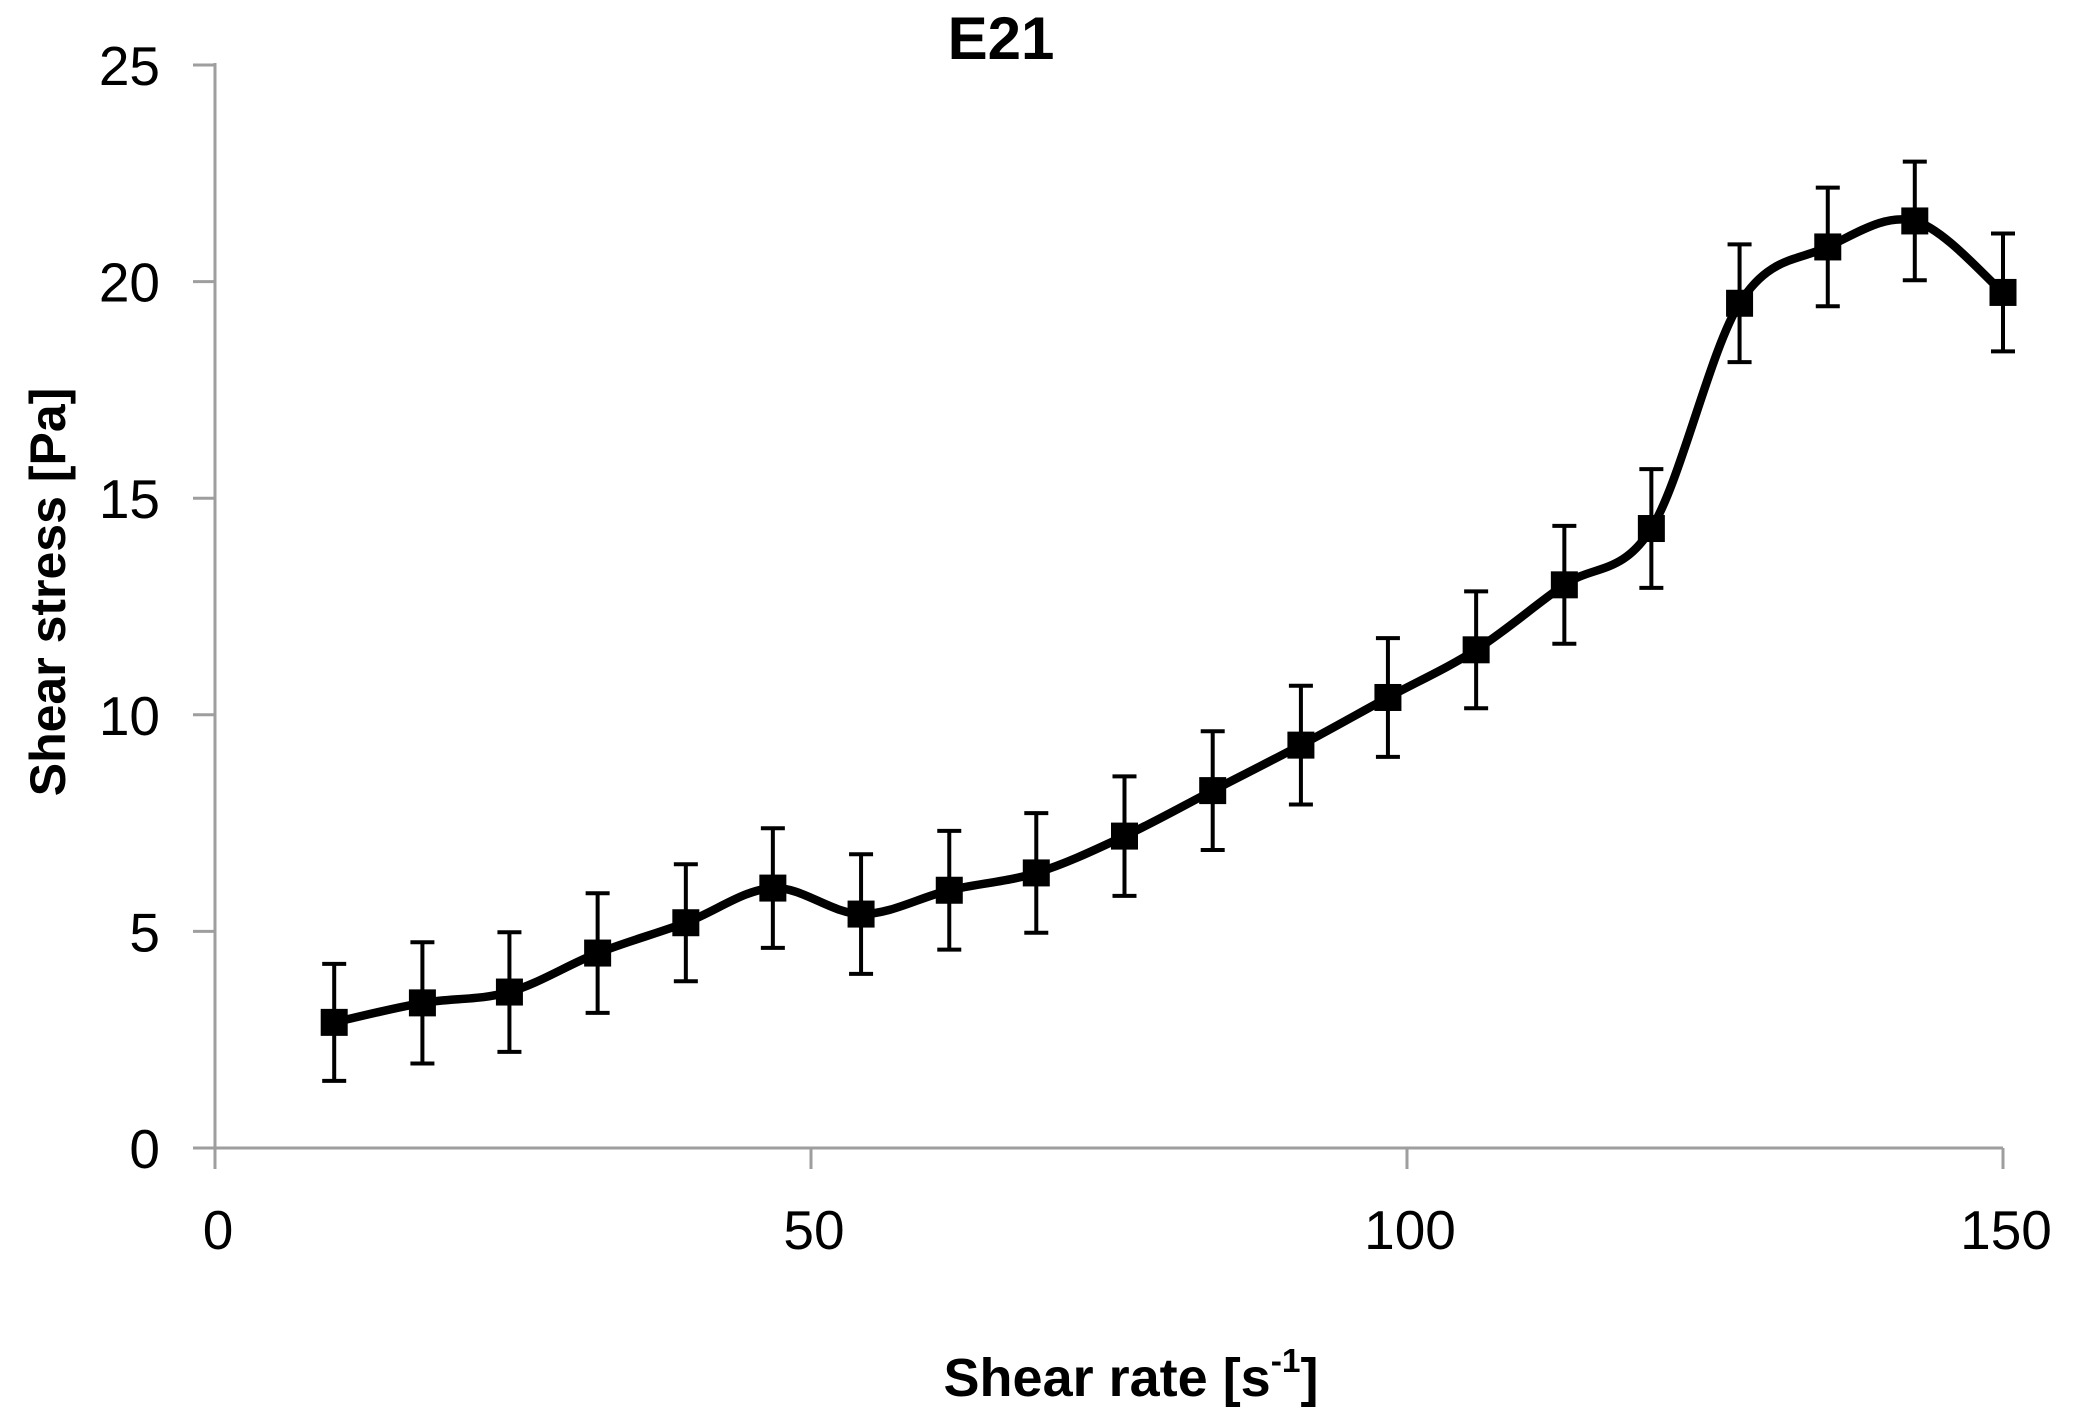 The width and height of the screenshot is (2082, 1428). I want to click on x-tick-label: 150, so click(2006, 1230).